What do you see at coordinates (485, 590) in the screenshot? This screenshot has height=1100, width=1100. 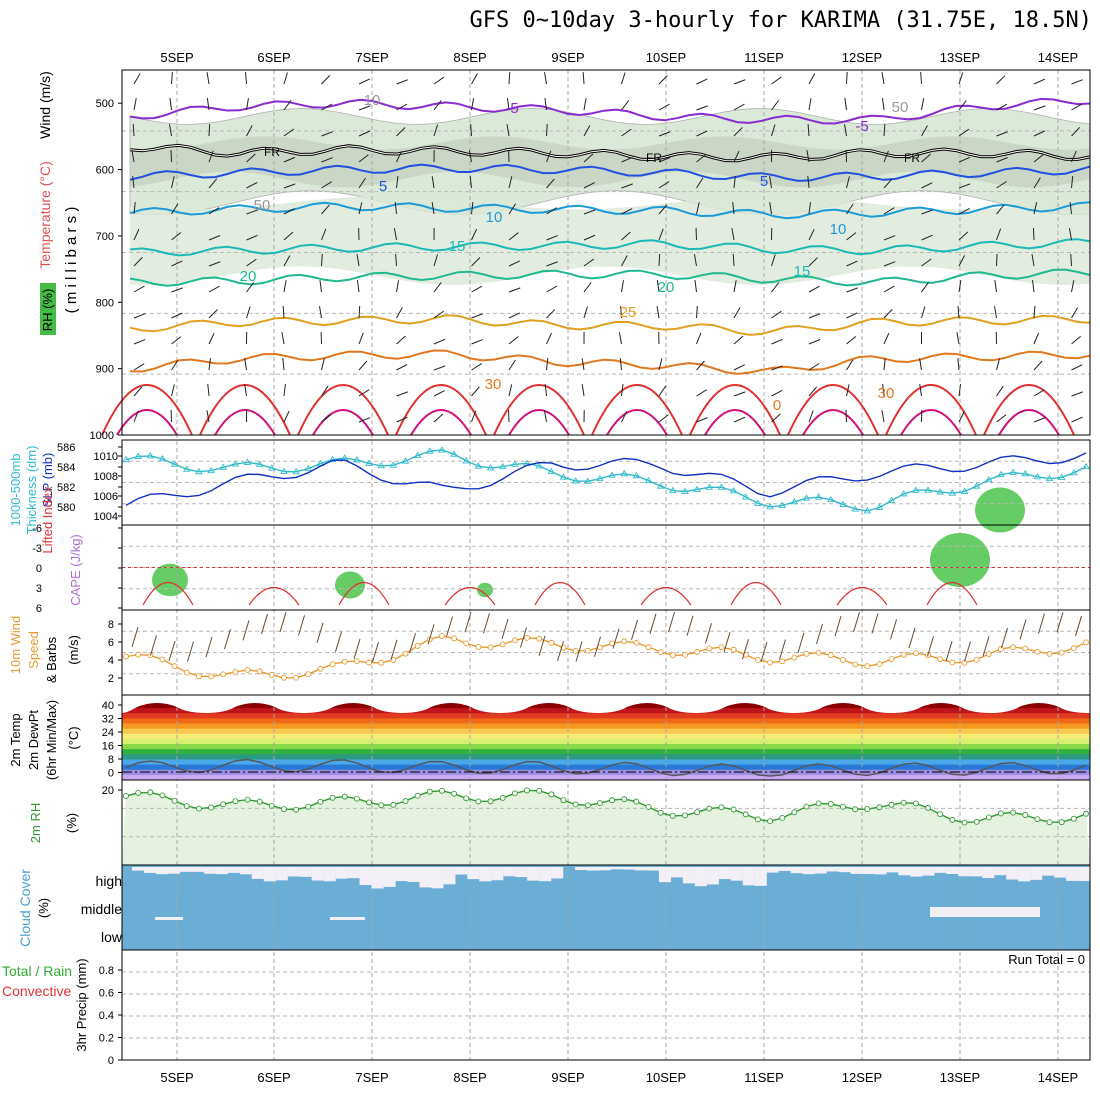 I see `rh-high-blob` at bounding box center [485, 590].